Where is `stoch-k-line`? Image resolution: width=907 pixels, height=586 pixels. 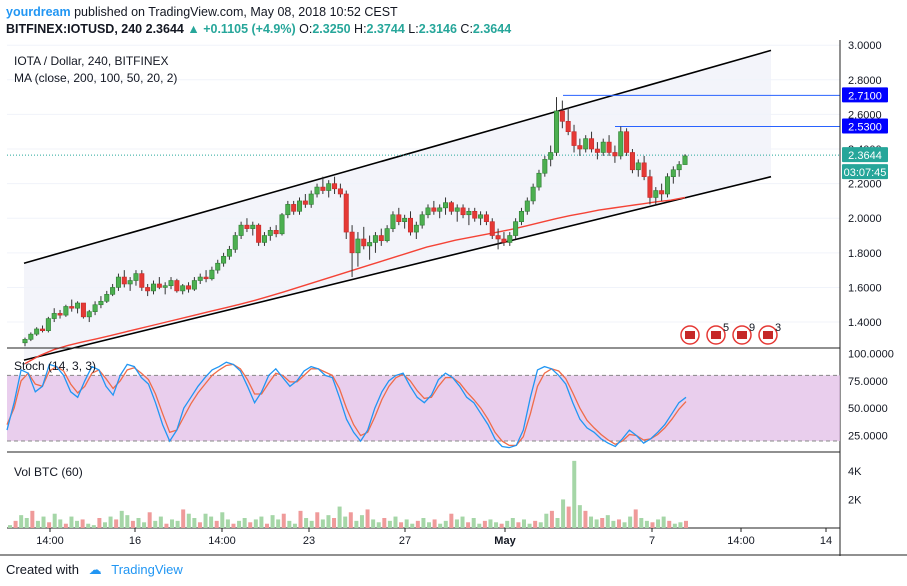
stoch-k-line is located at coordinates (346, 405).